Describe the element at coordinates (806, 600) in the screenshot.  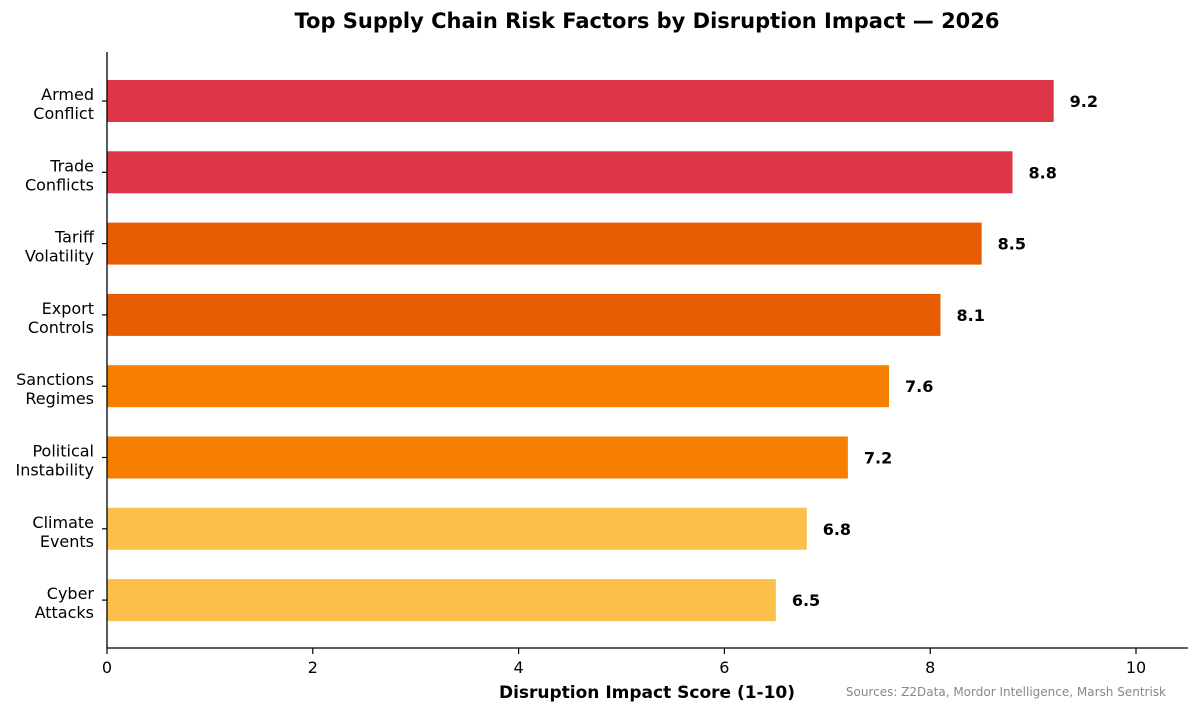
I see `value-label: 6.5` at that location.